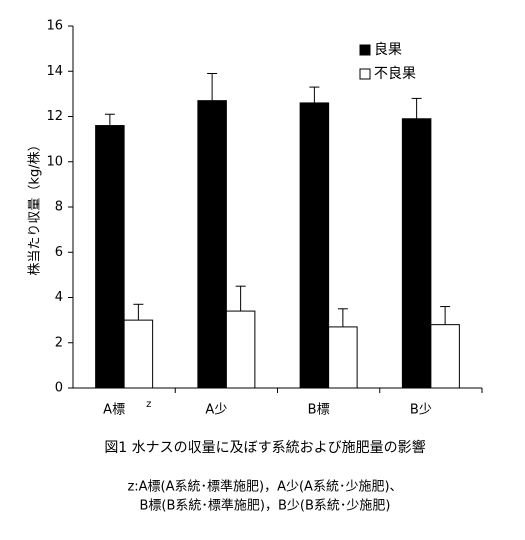 Image resolution: width=525 pixels, height=540 pixels. What do you see at coordinates (54, 116) in the screenshot?
I see `y-tick-label: 12` at bounding box center [54, 116].